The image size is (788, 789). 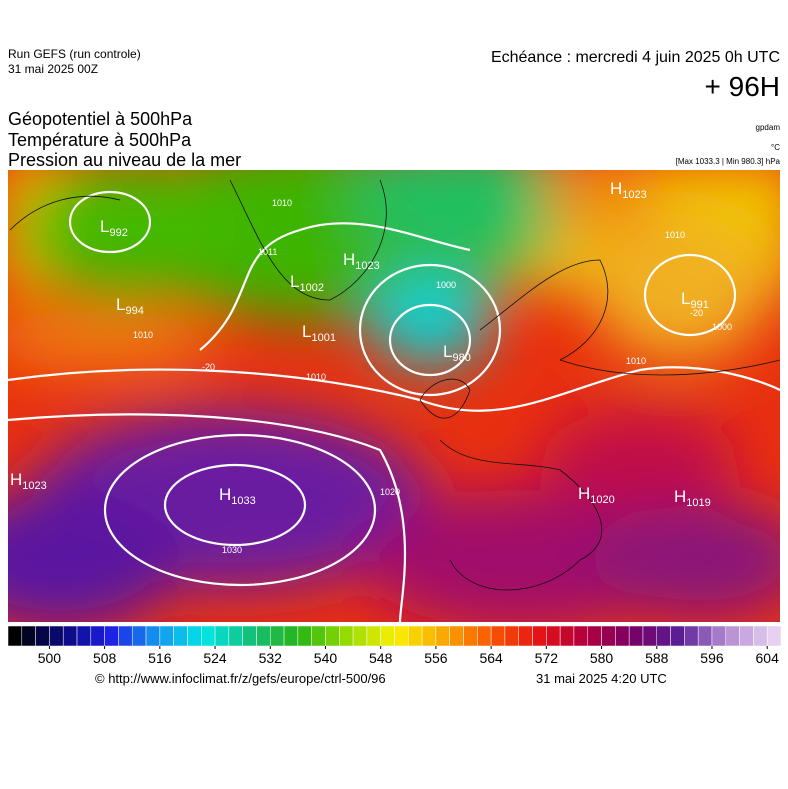 I want to click on isobar-label: 1000, so click(x=722, y=327).